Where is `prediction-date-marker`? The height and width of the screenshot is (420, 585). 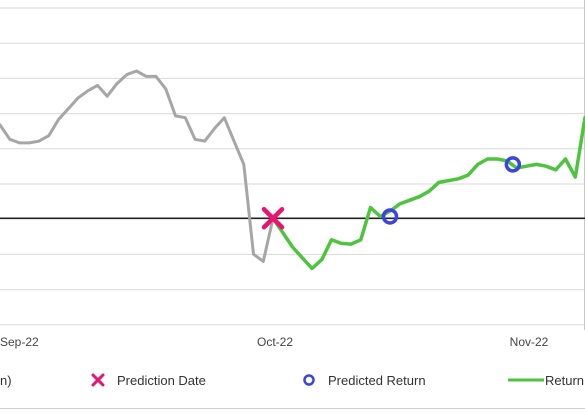 prediction-date-marker is located at coordinates (273, 218).